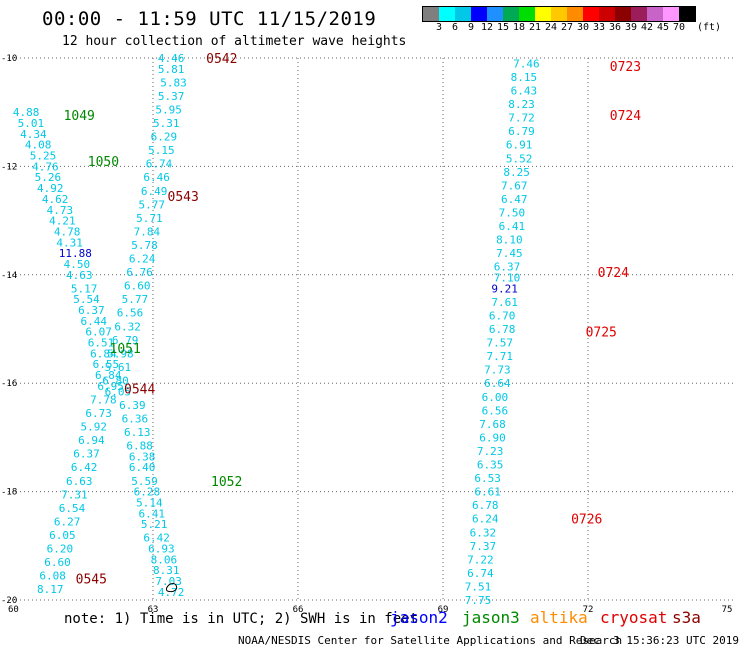 This screenshot has width=740, height=650. What do you see at coordinates (132, 405) in the screenshot?
I see `wave-height-value: 6.39` at bounding box center [132, 405].